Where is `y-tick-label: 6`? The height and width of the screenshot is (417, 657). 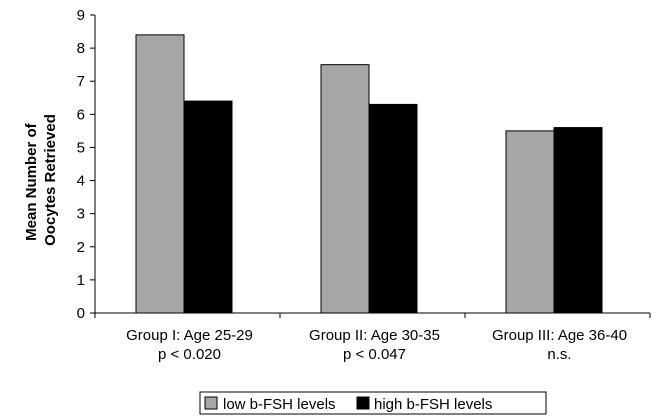 y-tick-label: 6 is located at coordinates (81, 114).